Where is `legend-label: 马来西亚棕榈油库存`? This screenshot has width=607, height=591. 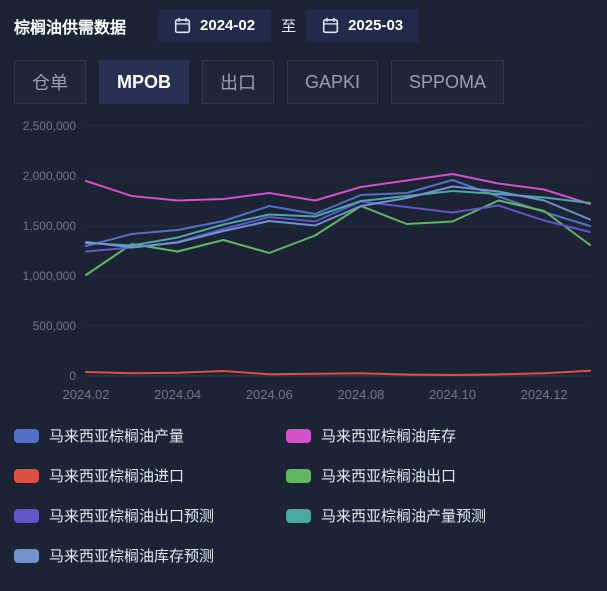 legend-label: 马来西亚棕榈油库存 is located at coordinates (389, 436).